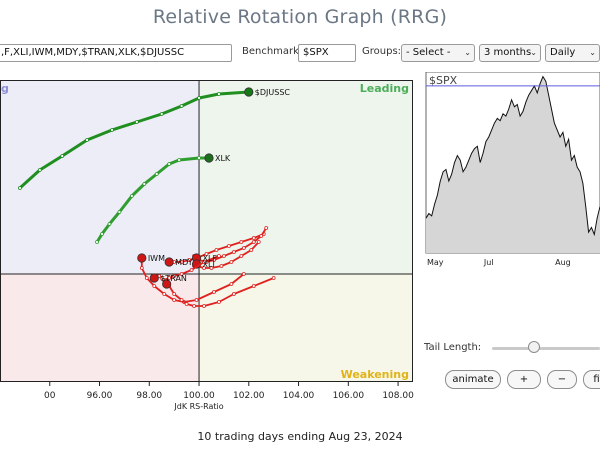 The height and width of the screenshot is (450, 600). I want to click on benchmark-mini-chart: $SPX May Jul Aug, so click(512, 171).